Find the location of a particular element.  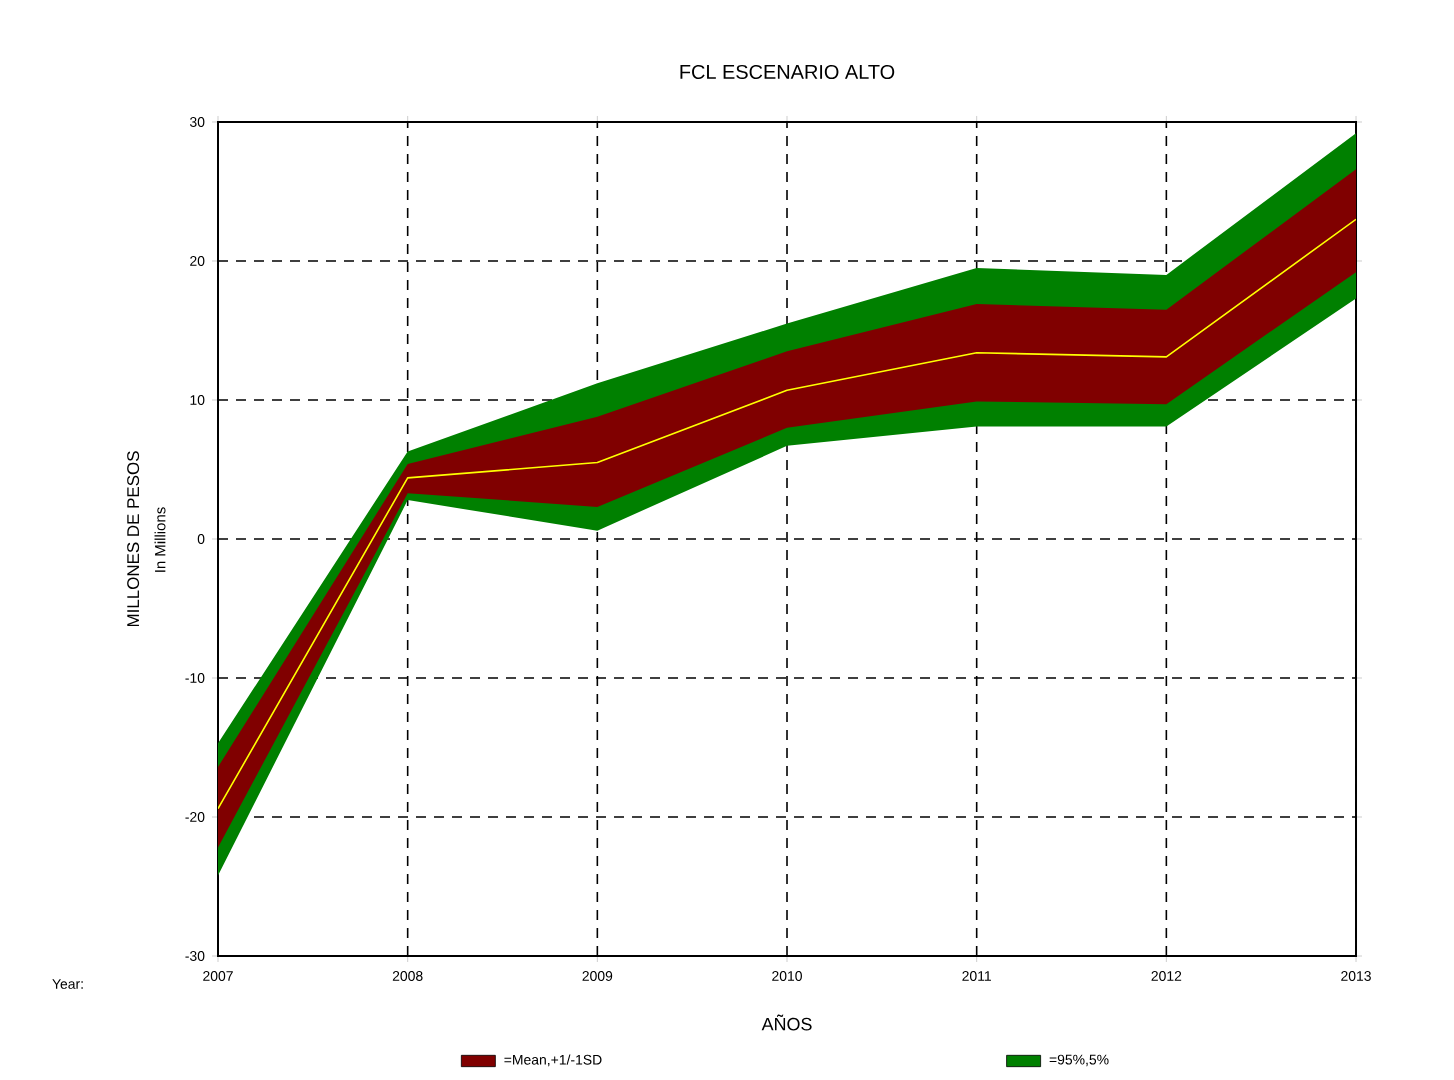

x-axis-title: AÑOS is located at coordinates (786, 1022).